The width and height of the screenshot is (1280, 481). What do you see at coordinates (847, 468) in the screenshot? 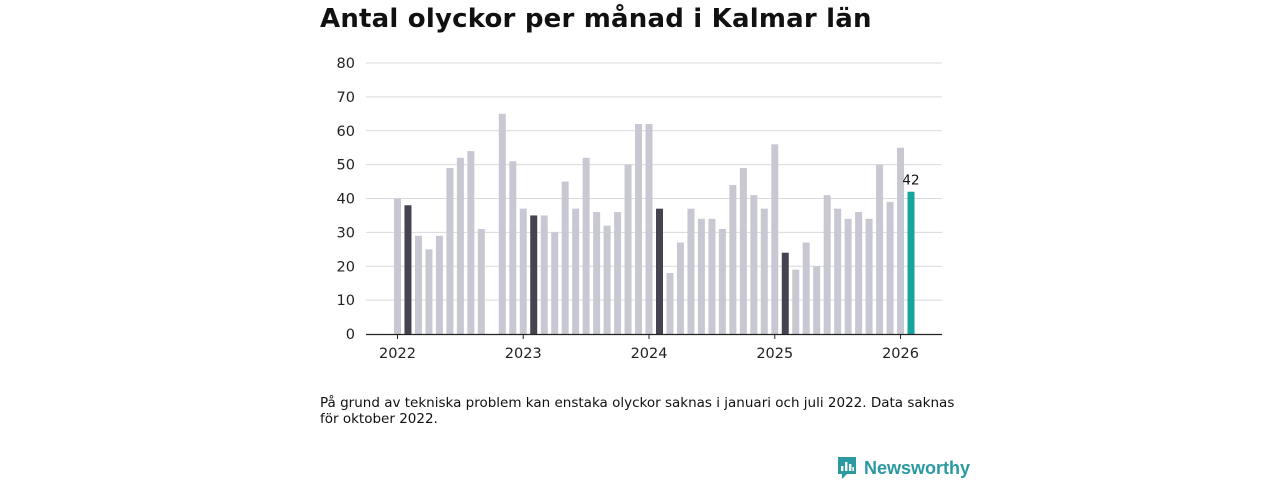
I see `newsworthy-logo-icon` at bounding box center [847, 468].